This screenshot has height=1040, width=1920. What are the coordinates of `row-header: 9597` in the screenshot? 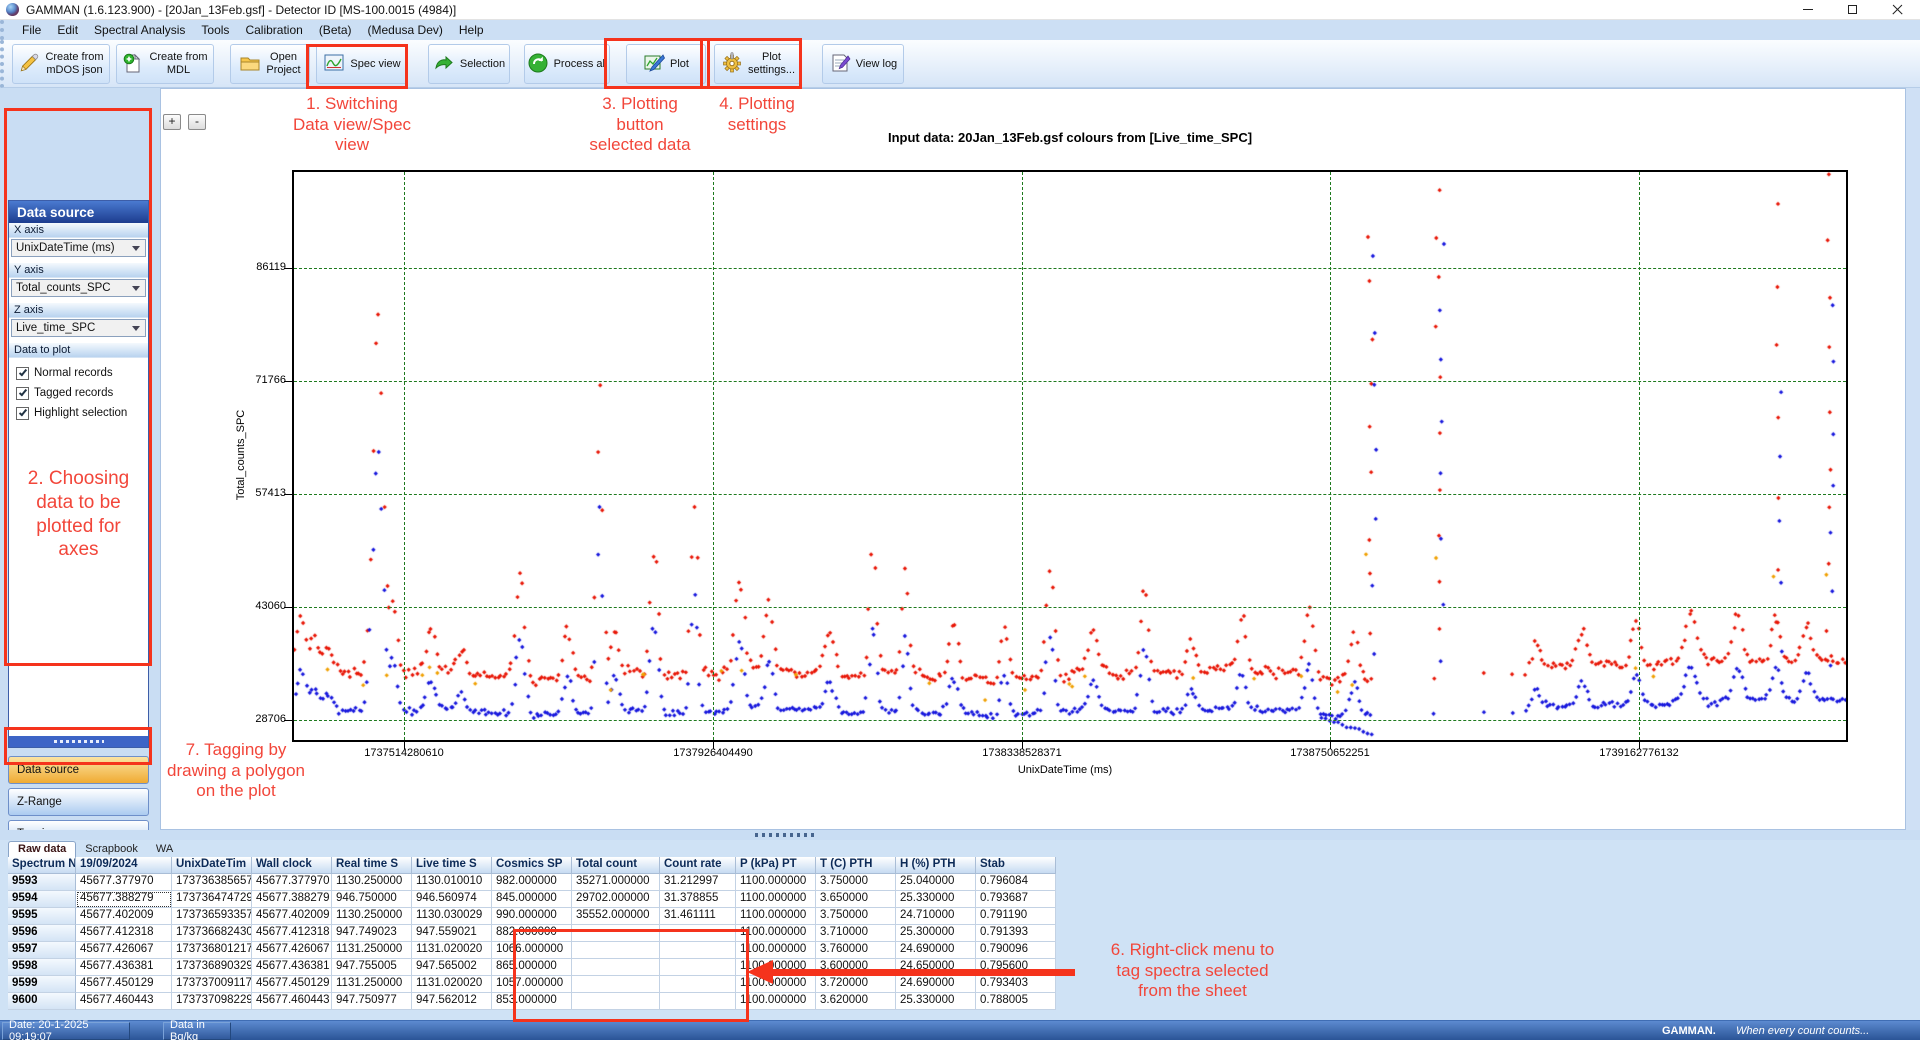 It's located at (42, 950).